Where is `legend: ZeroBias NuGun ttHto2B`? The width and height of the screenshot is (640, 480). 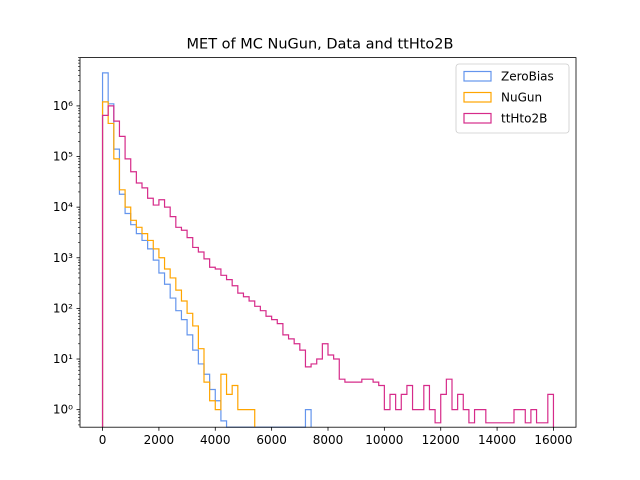 legend: ZeroBias NuGun ttHto2B is located at coordinates (512, 98).